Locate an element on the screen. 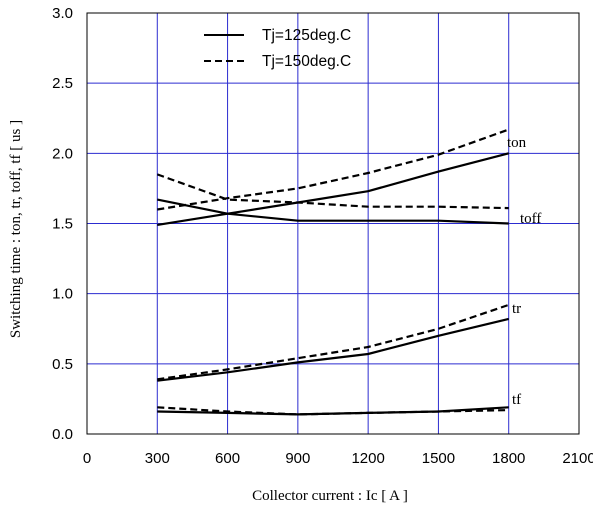  y-tick-label: 3.0 is located at coordinates (62, 13).